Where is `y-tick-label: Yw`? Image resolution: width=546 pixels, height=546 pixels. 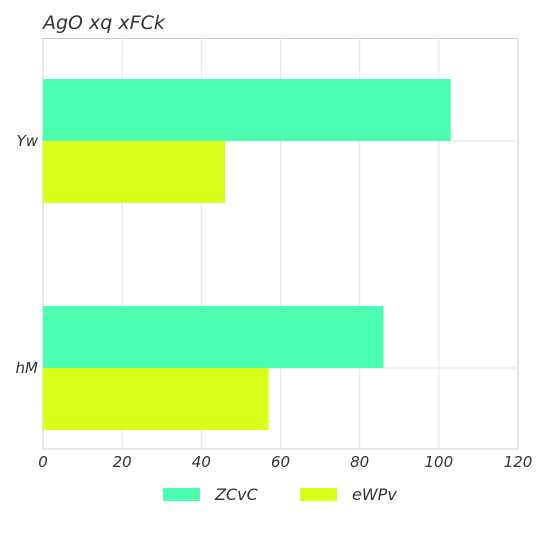 y-tick-label: Yw is located at coordinates (28, 141).